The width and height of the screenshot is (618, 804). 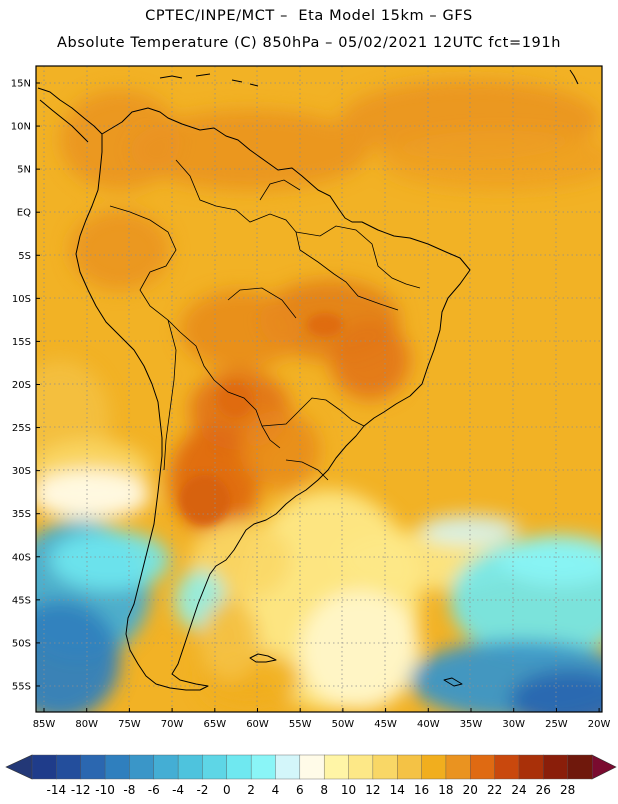 I want to click on colorbar-label: 24, so click(x=518, y=790).